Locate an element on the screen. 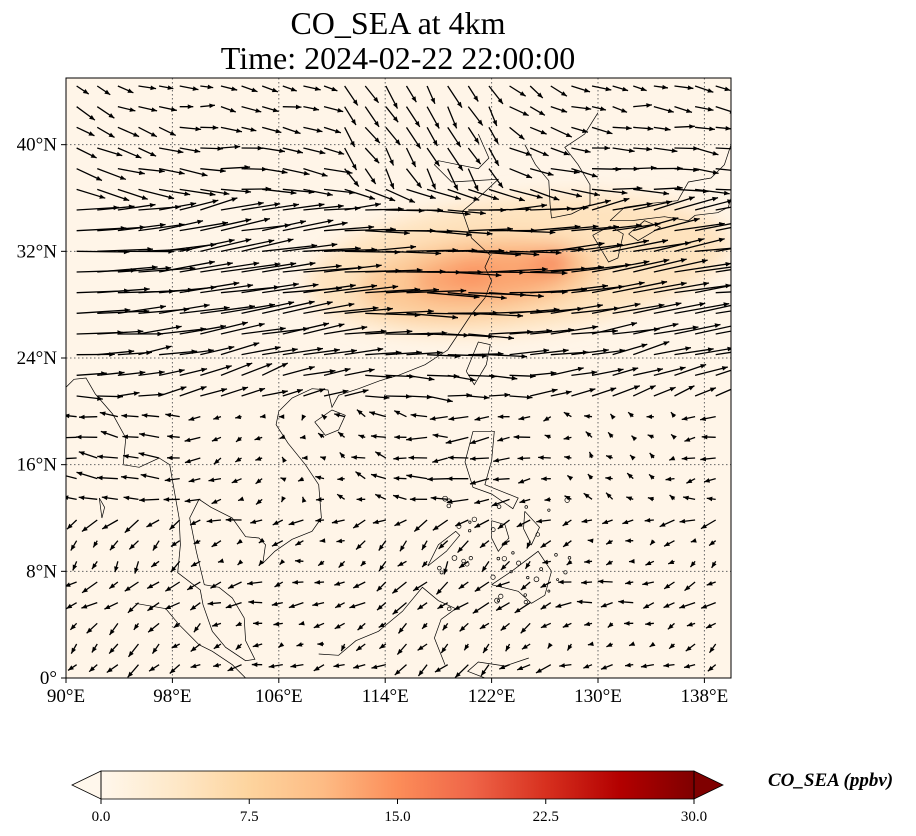  colorbar-extend-high is located at coordinates (708, 785).